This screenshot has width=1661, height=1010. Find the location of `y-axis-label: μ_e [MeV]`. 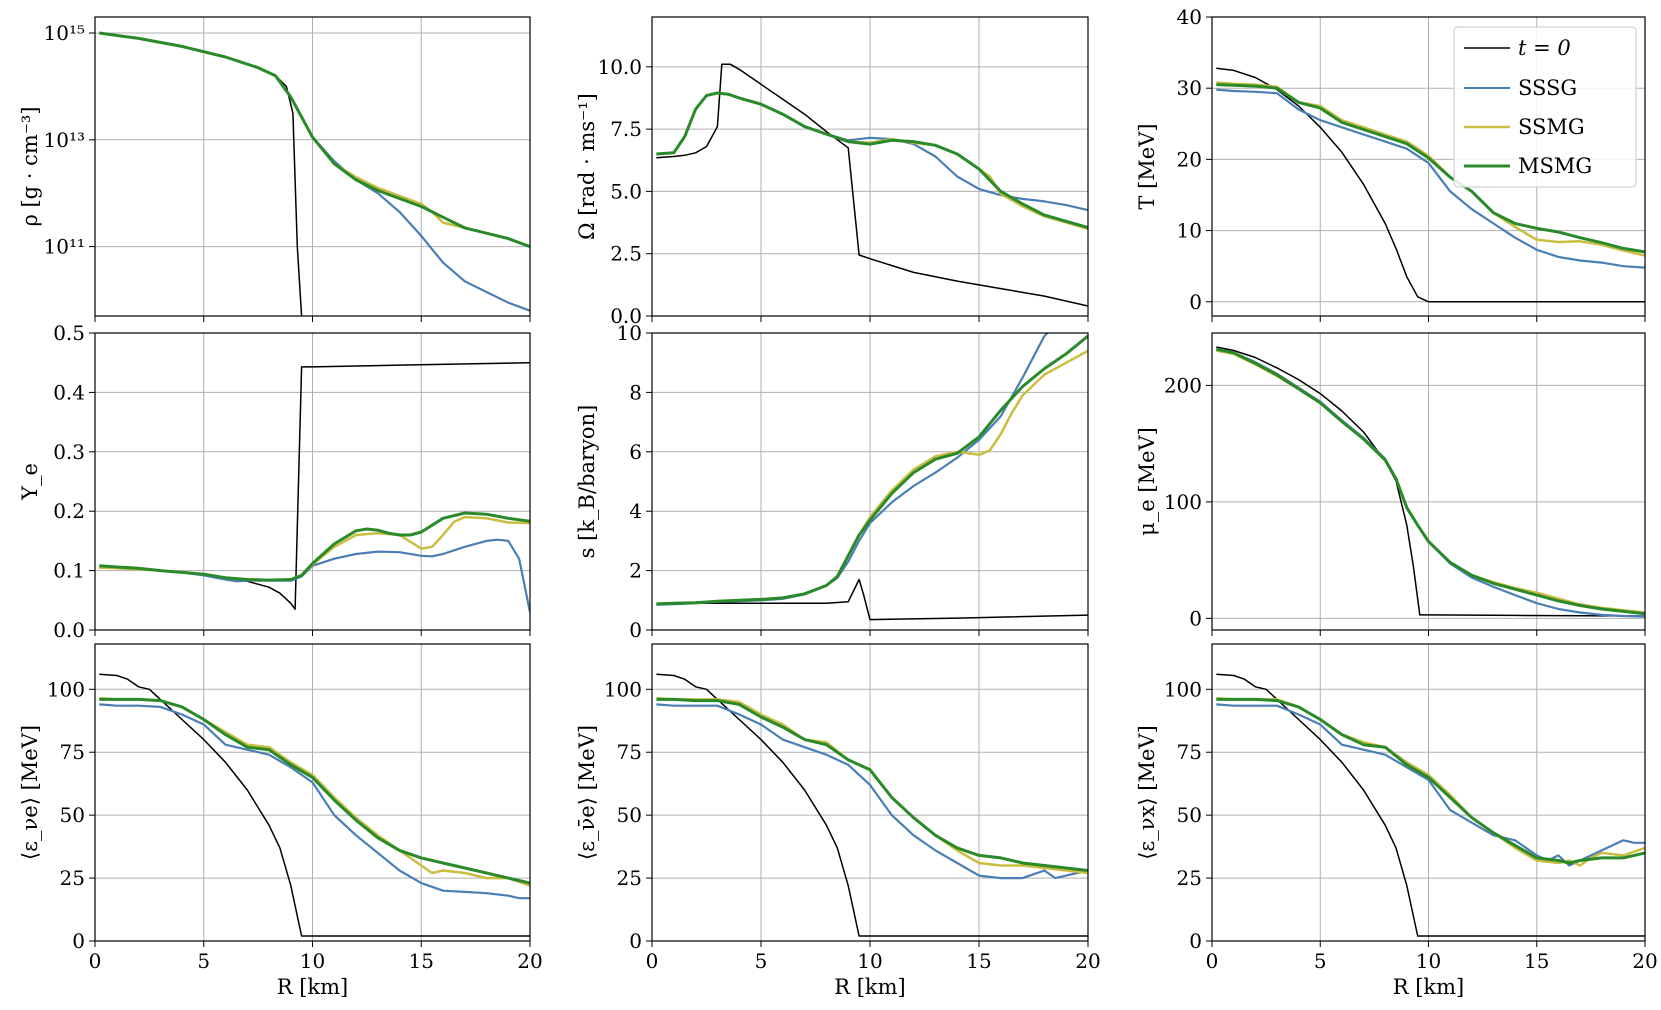

y-axis-label: μ_e [MeV] is located at coordinates (1147, 481).